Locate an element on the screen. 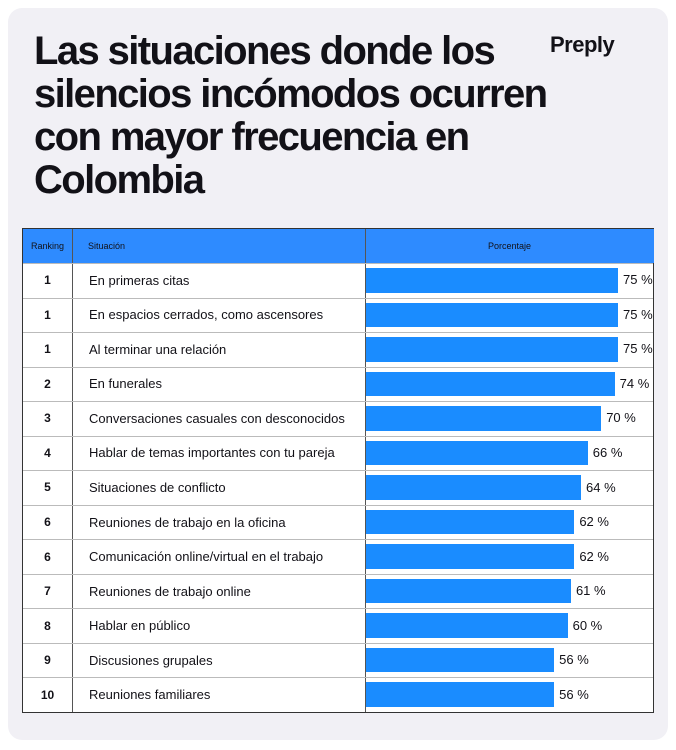 This screenshot has width=676, height=750. rank: 9 is located at coordinates (47, 660).